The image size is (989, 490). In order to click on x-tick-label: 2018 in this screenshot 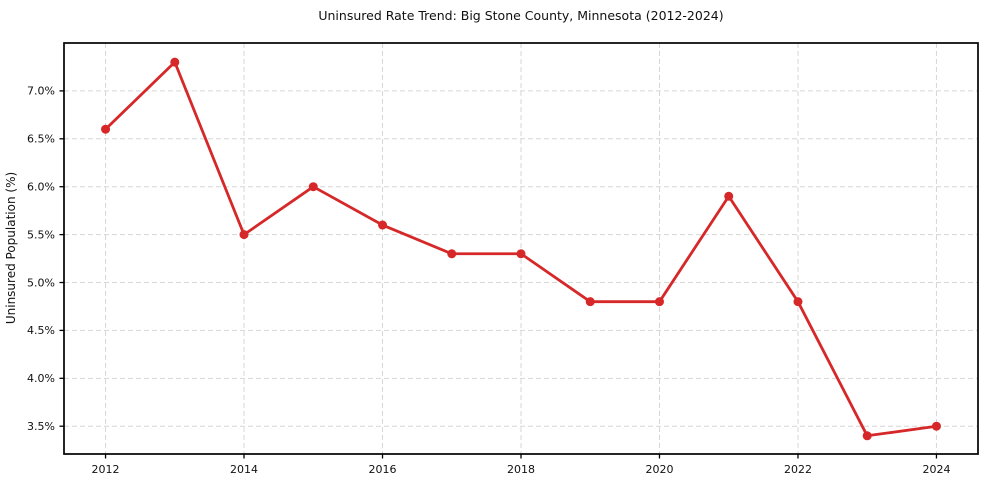, I will do `click(521, 469)`.